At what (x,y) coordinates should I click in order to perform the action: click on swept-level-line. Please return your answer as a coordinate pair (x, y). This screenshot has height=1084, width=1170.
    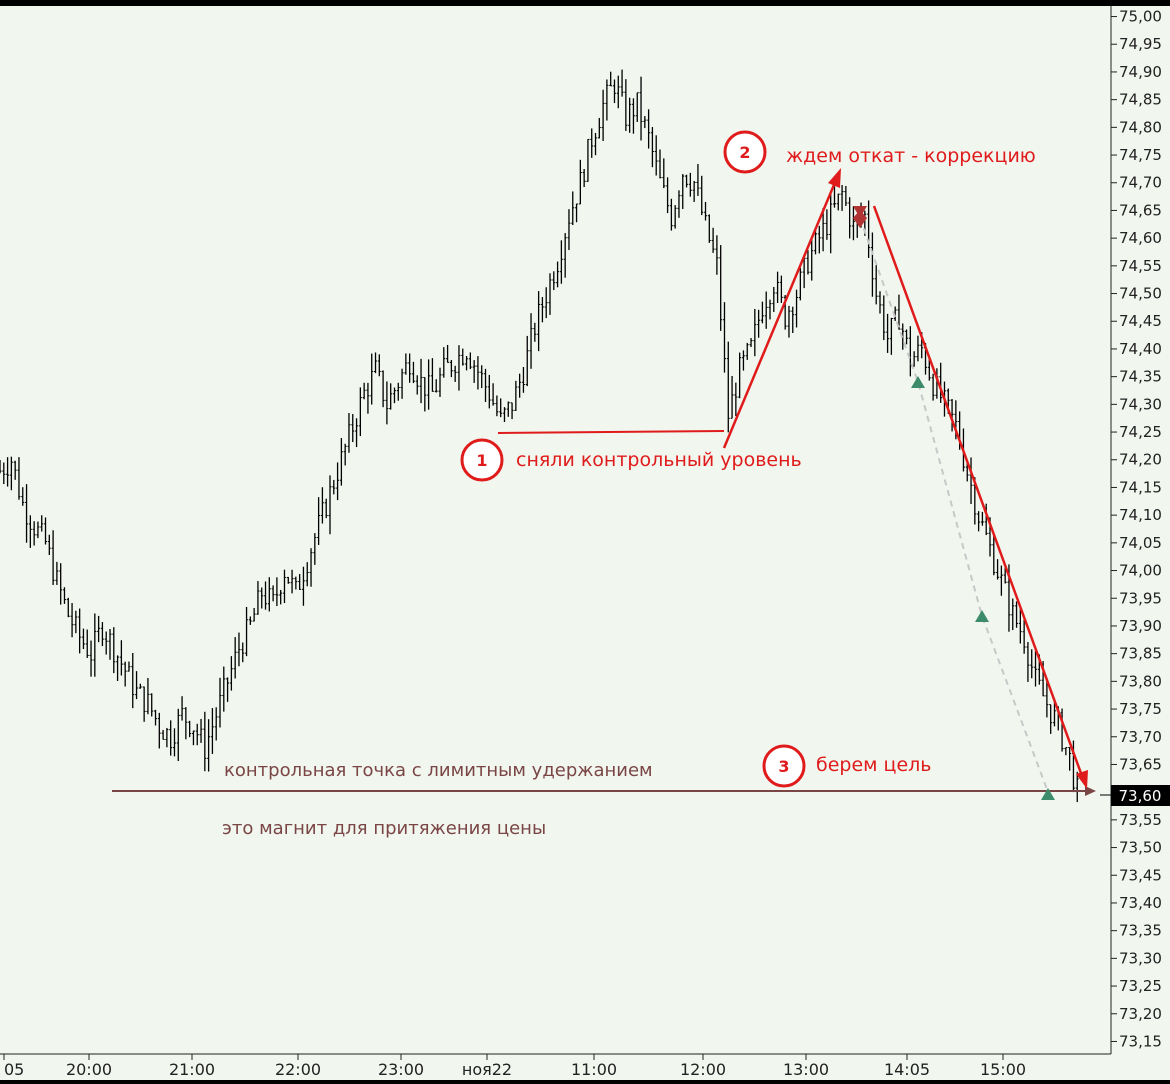
    Looking at the image, I should click on (611, 432).